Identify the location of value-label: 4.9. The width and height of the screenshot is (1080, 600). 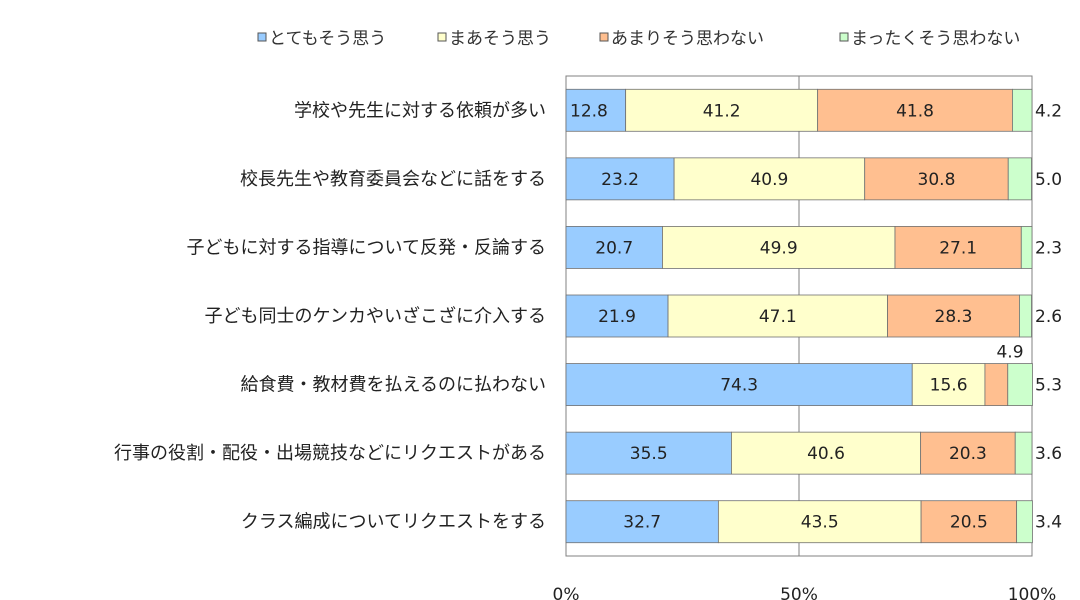
(1009, 353).